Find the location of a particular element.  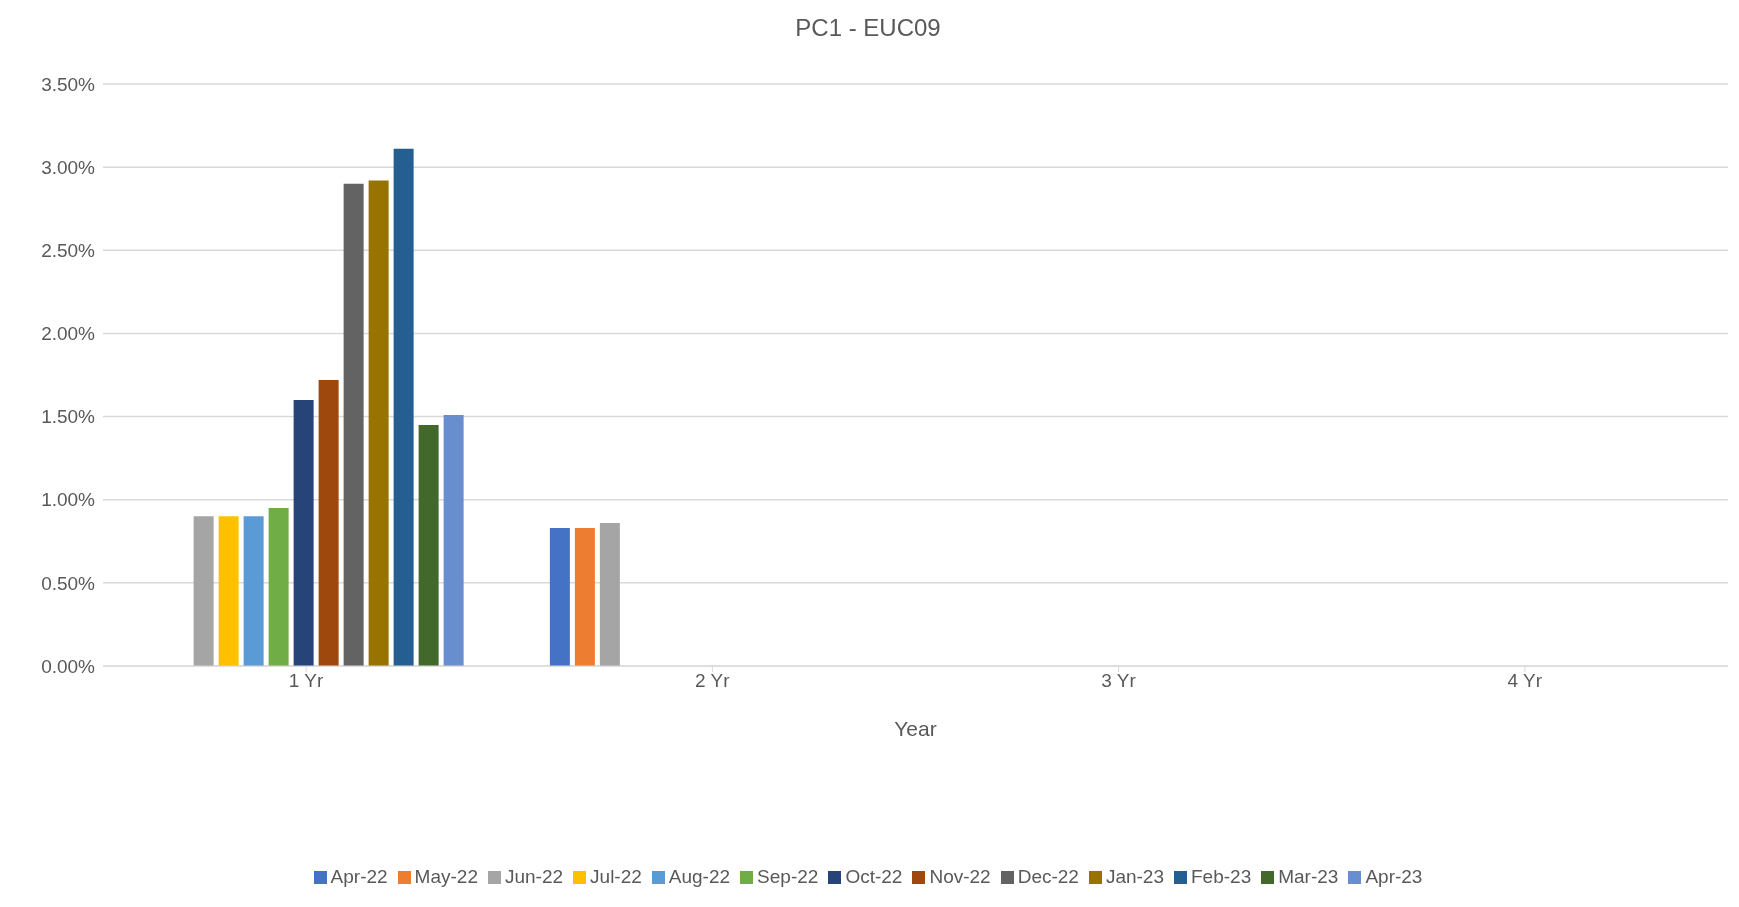

legend-label: Sep-22 is located at coordinates (788, 876).